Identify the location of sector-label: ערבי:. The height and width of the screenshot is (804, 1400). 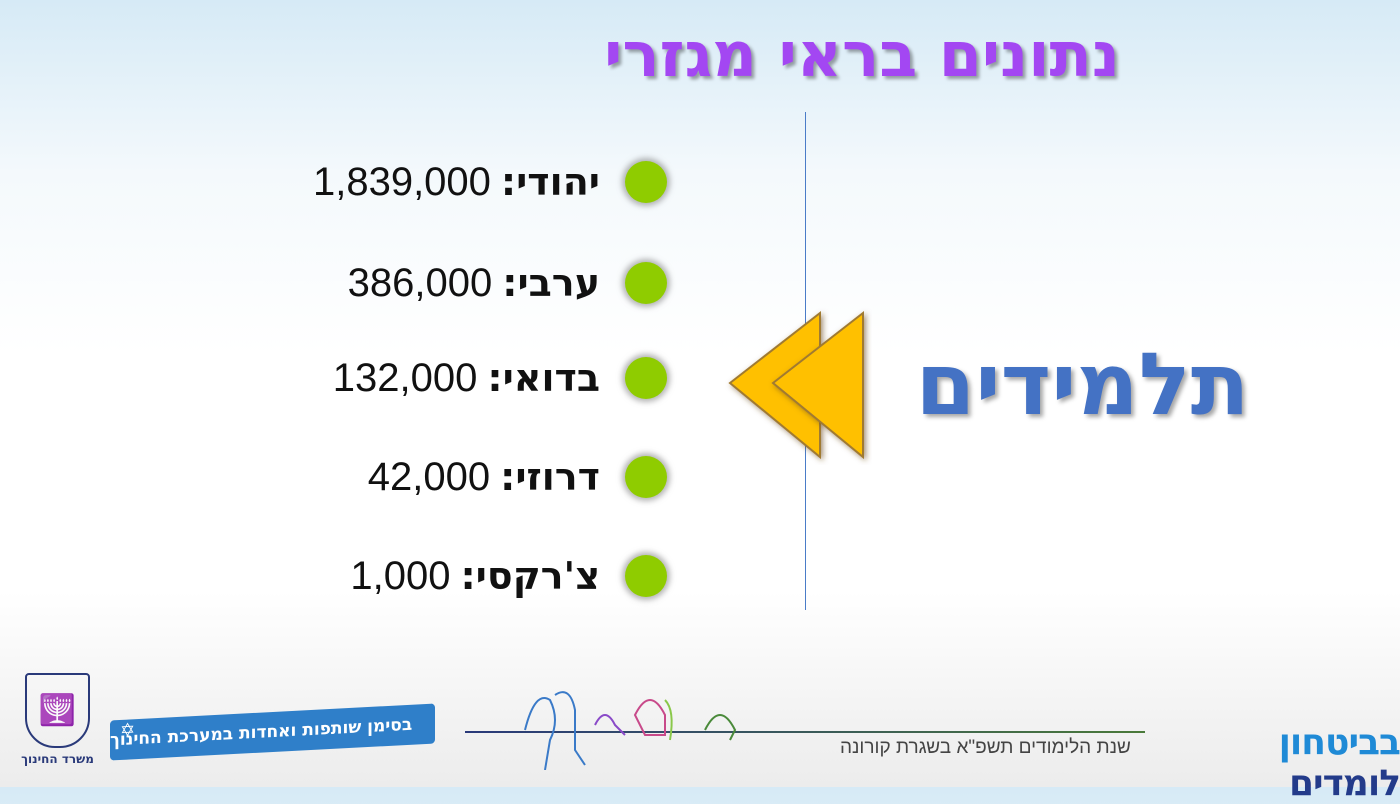
(551, 283).